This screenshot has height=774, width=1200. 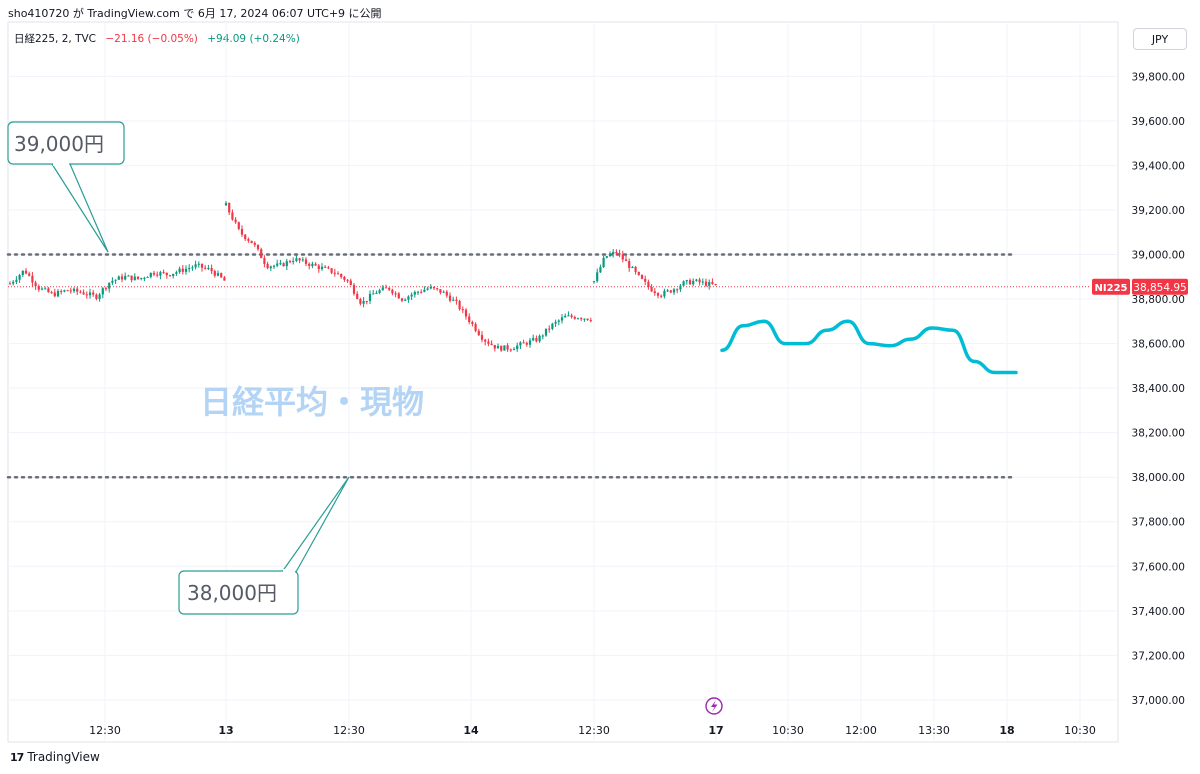 I want to click on y-axis-tick-label: 37,400.00, so click(x=1158, y=612).